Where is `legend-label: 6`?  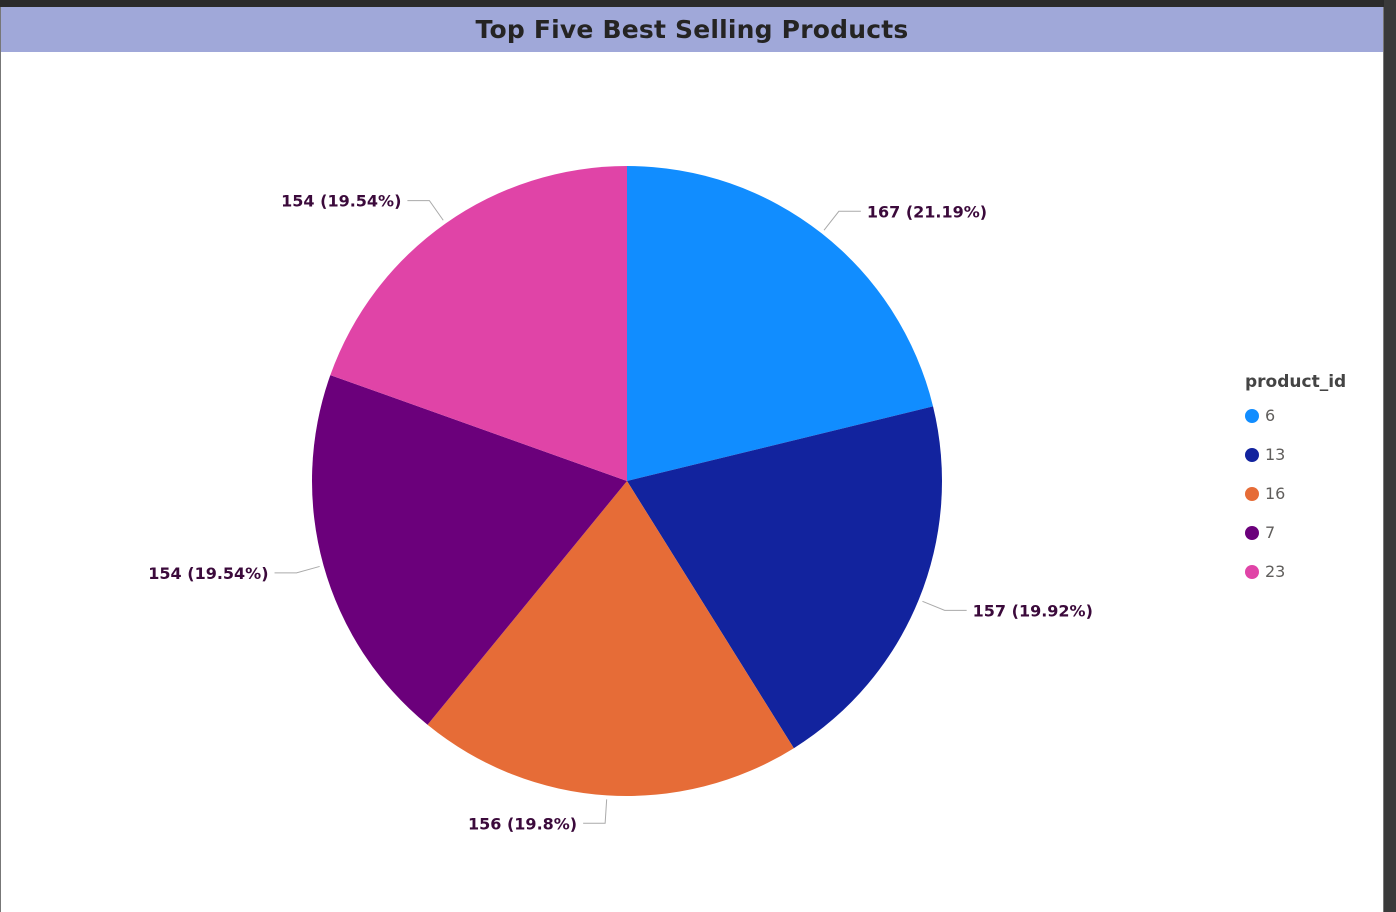 legend-label: 6 is located at coordinates (1270, 415).